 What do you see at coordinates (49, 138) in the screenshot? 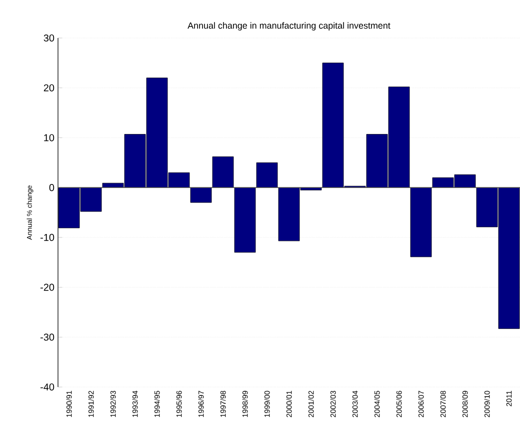
I see `y-tick-label: 10` at bounding box center [49, 138].